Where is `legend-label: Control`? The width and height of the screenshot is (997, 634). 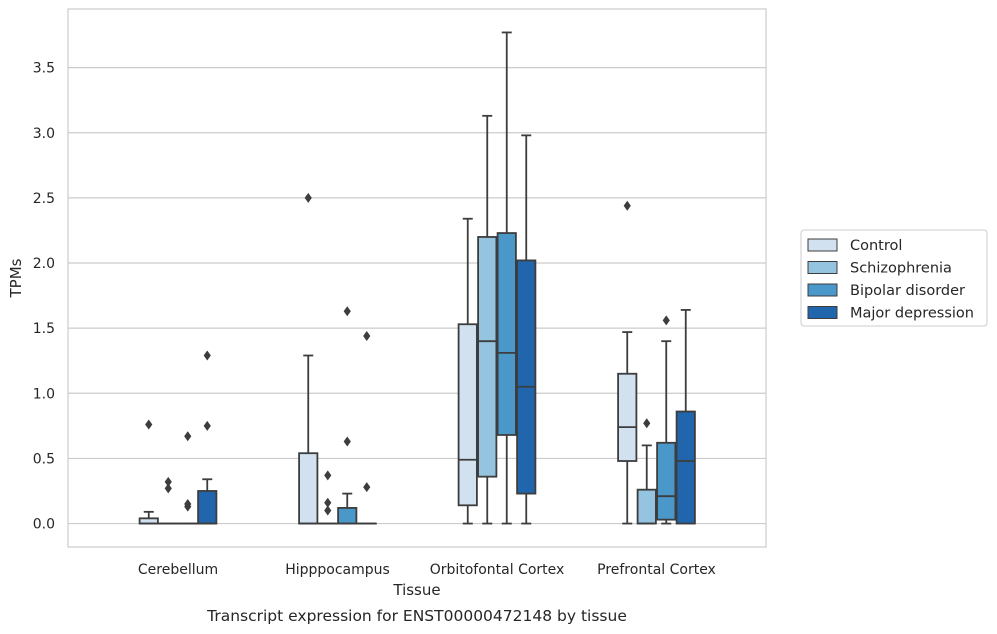
legend-label: Control is located at coordinates (876, 246).